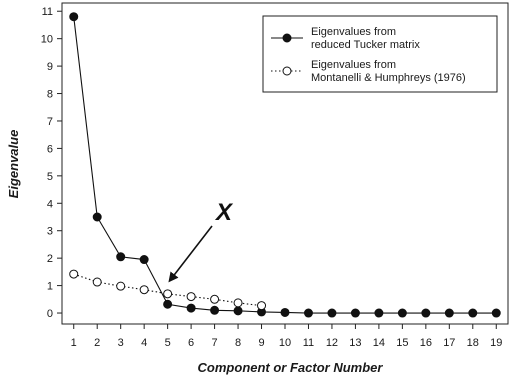 The image size is (511, 377). I want to click on legend-box, so click(380, 54).